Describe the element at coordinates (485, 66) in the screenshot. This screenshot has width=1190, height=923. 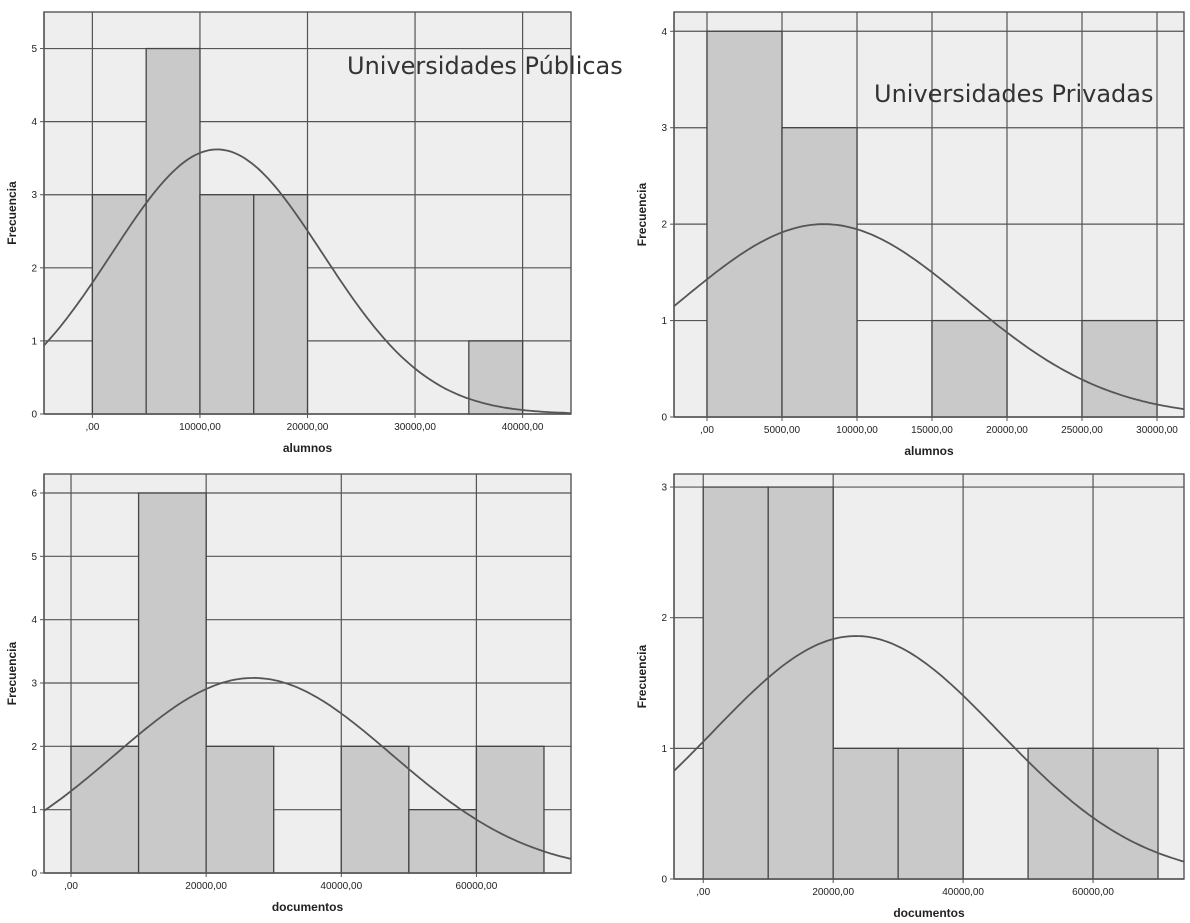
I see `annotation-public-universities: Universidades Públicas` at that location.